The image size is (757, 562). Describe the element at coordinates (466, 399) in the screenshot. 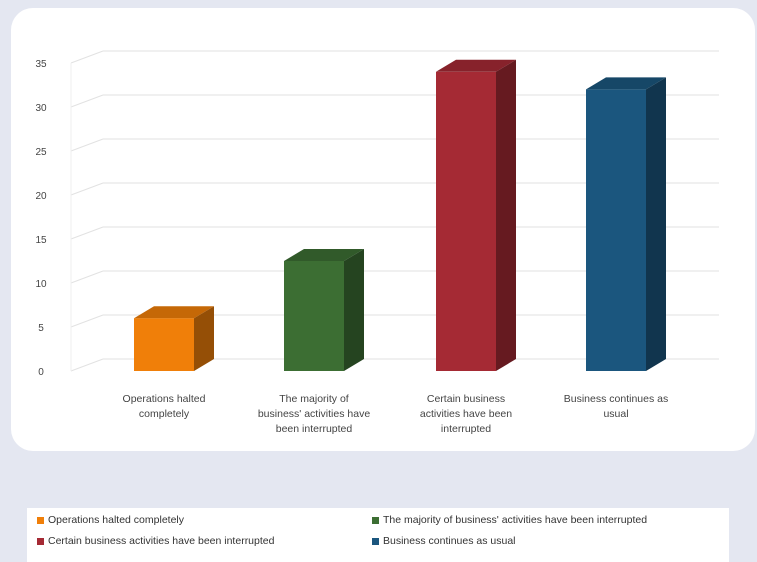

I see `x-category-label: Certain business` at that location.